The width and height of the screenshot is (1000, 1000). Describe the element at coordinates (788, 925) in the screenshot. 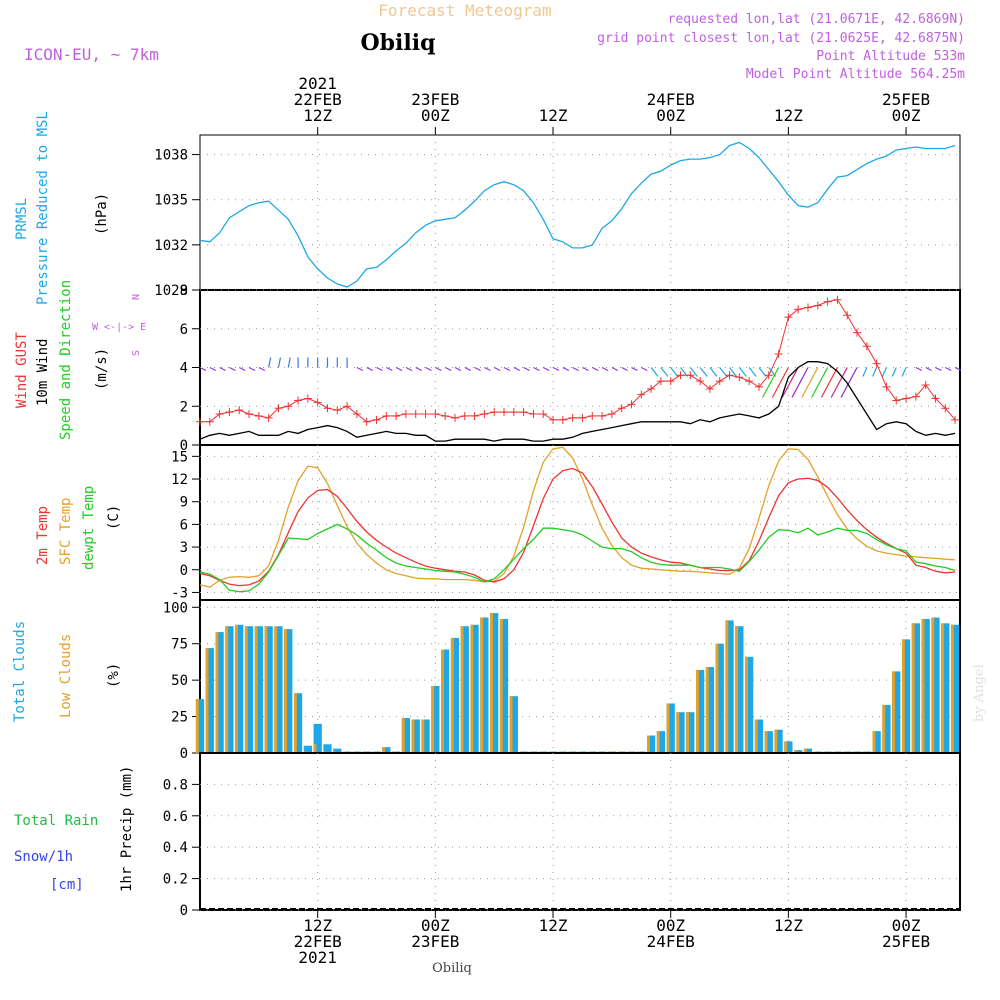

I see `bottom-time-label: 12Z` at that location.